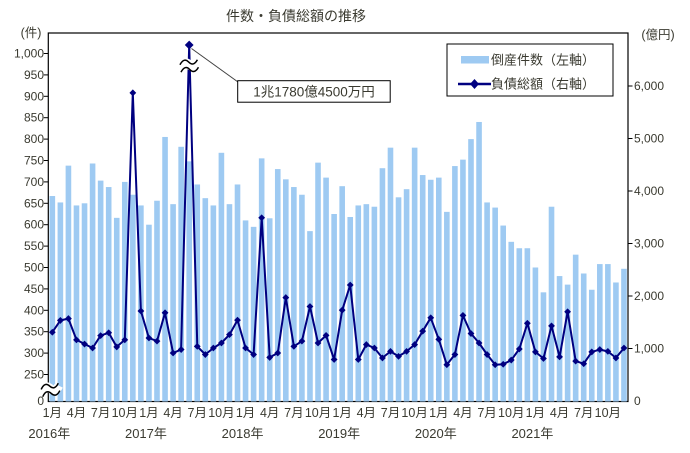 Image resolution: width=690 pixels, height=453 pixels. I want to click on left-axis-tick-label: 900, so click(34, 96).